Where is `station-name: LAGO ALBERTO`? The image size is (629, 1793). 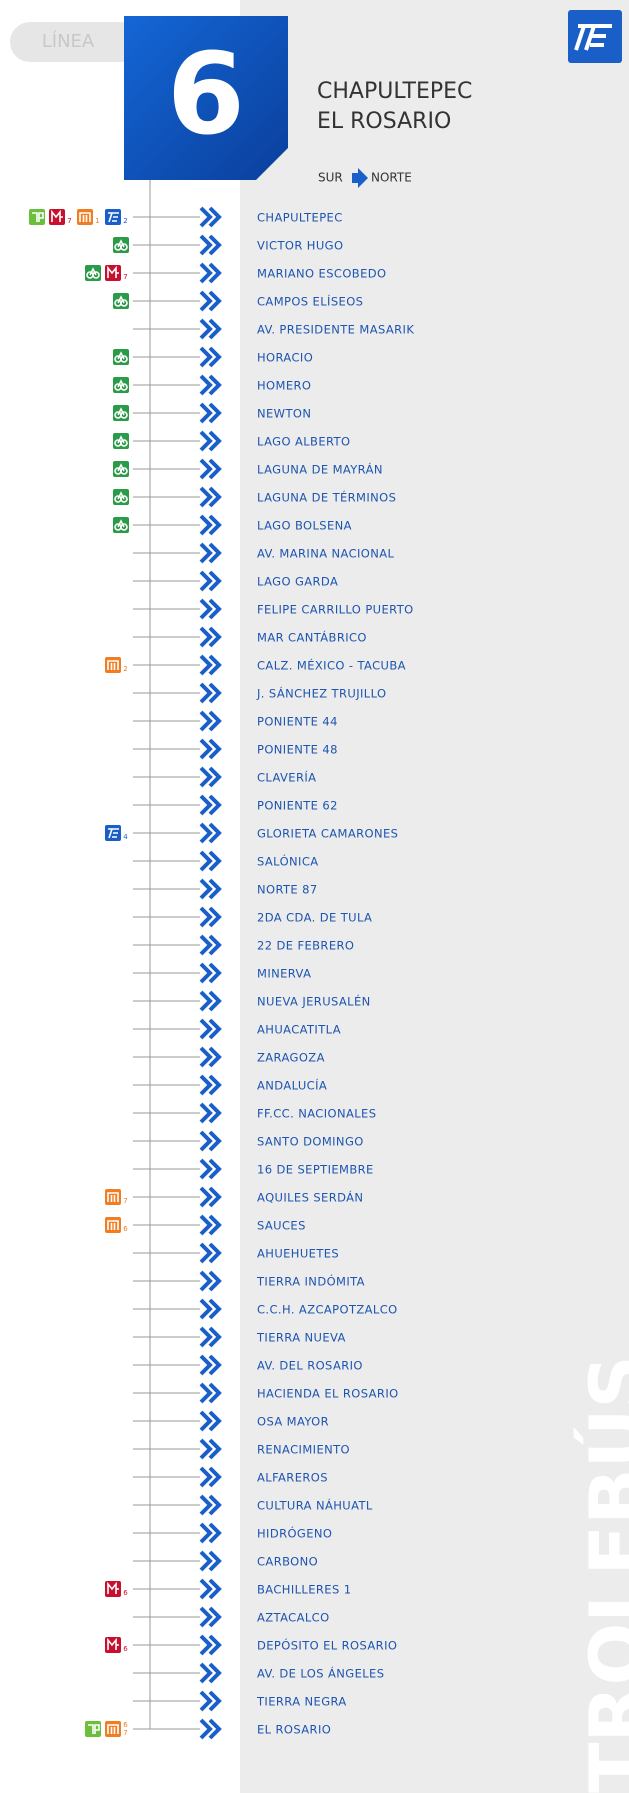 station-name: LAGO ALBERTO is located at coordinates (303, 442).